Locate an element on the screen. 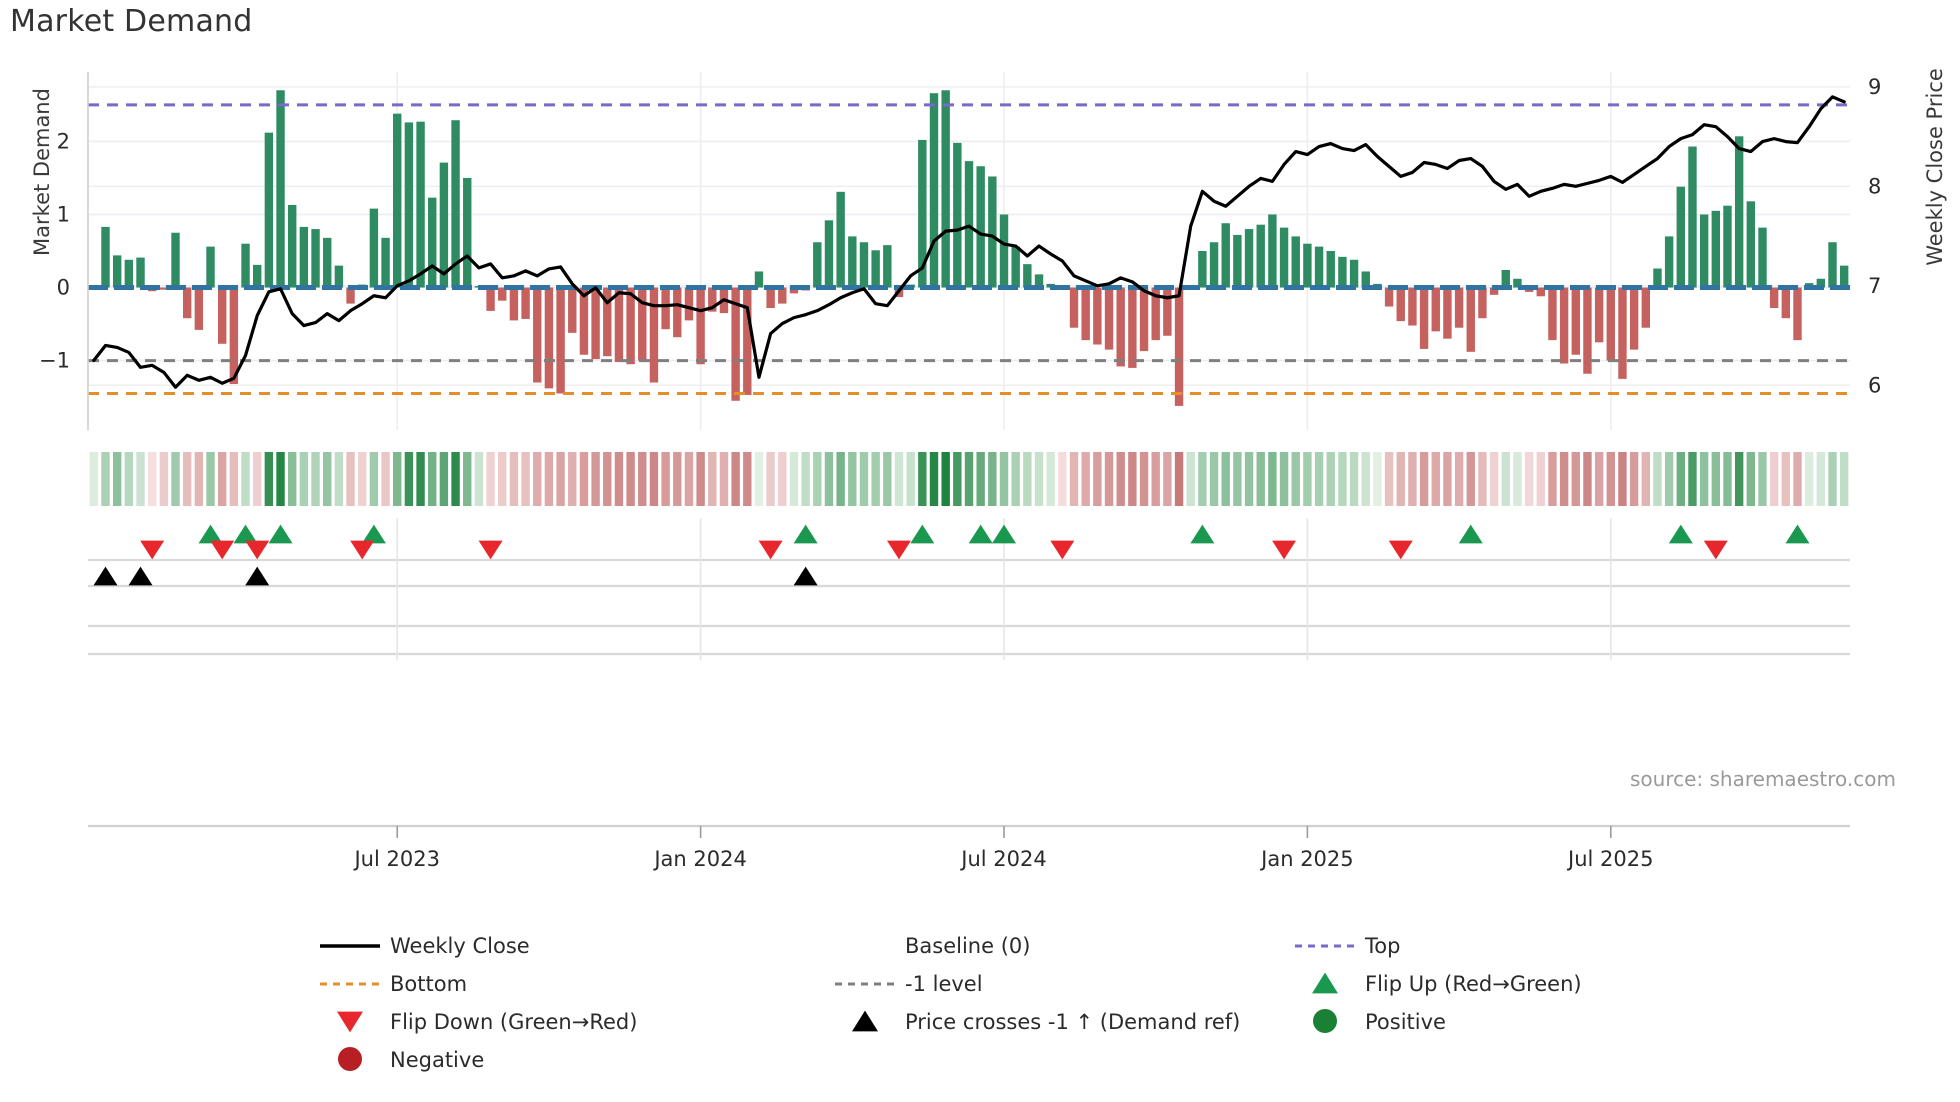 The width and height of the screenshot is (1960, 1102). left-tick-label: 0 is located at coordinates (63, 288).